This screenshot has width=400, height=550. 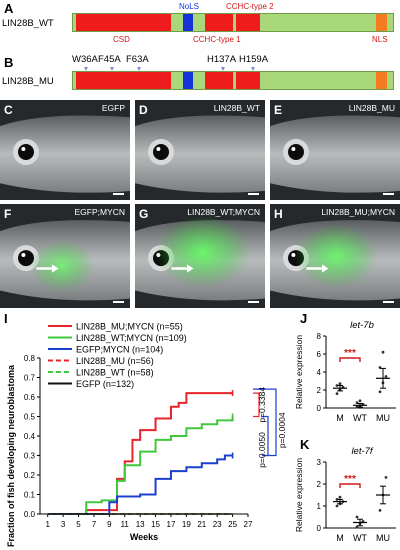 What do you see at coordinates (236, 108) in the screenshot?
I see `photo-caption: LIN28B_WT` at bounding box center [236, 108].